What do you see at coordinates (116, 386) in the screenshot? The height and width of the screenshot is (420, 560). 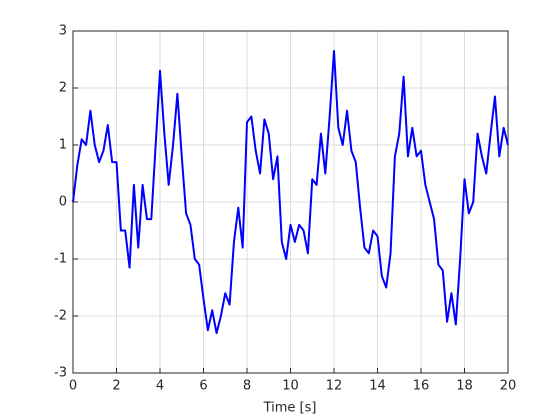 I see `x-tick-label: 2` at bounding box center [116, 386].